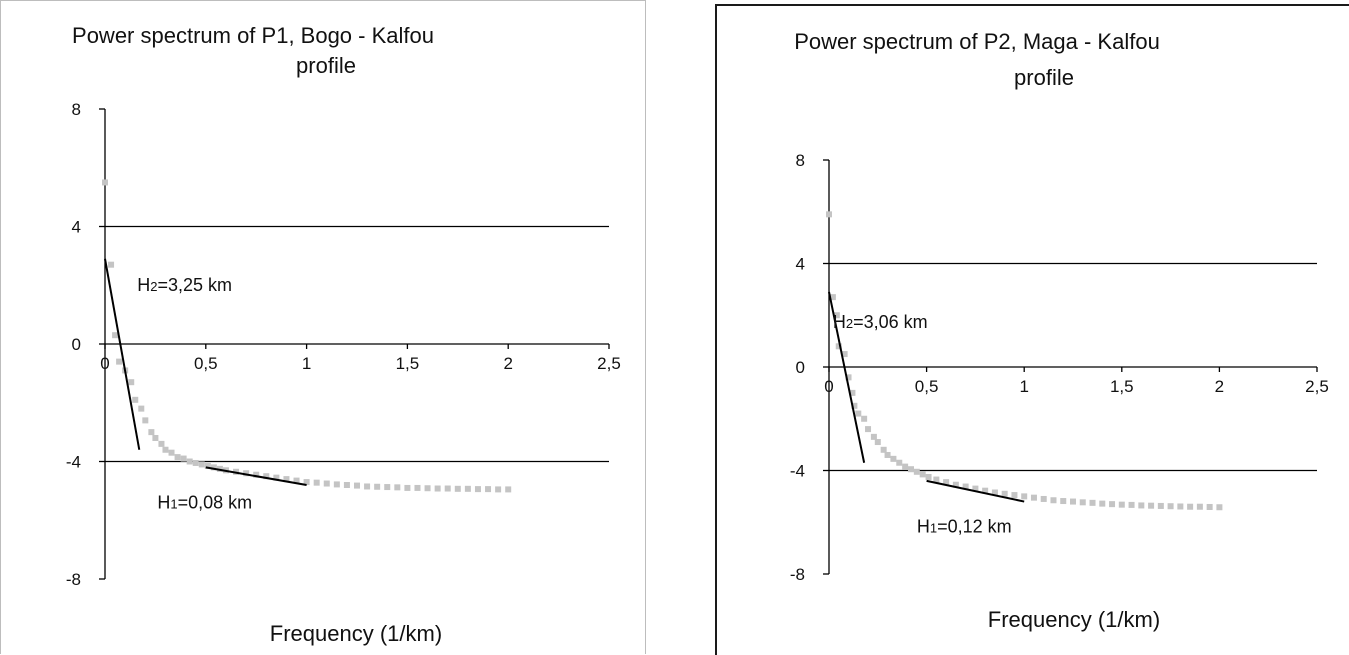 The width and height of the screenshot is (1349, 655). What do you see at coordinates (253, 35) in the screenshot?
I see `chart-title: Power spectrum of P1, Bogo - Kalfou` at bounding box center [253, 35].